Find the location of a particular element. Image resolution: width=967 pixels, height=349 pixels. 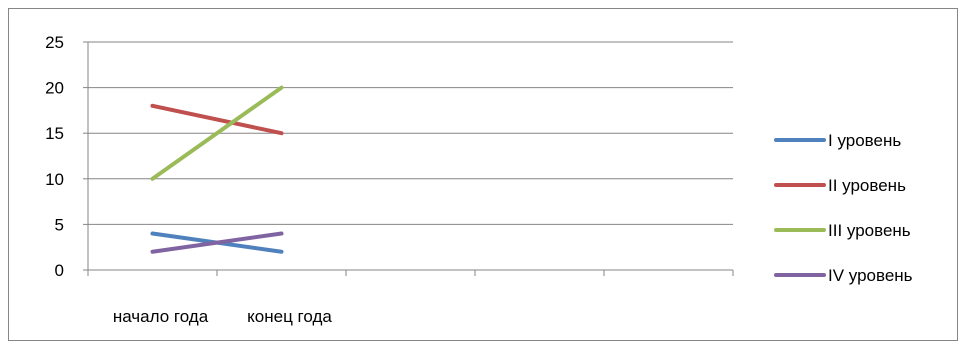

series-lines is located at coordinates (217, 169).